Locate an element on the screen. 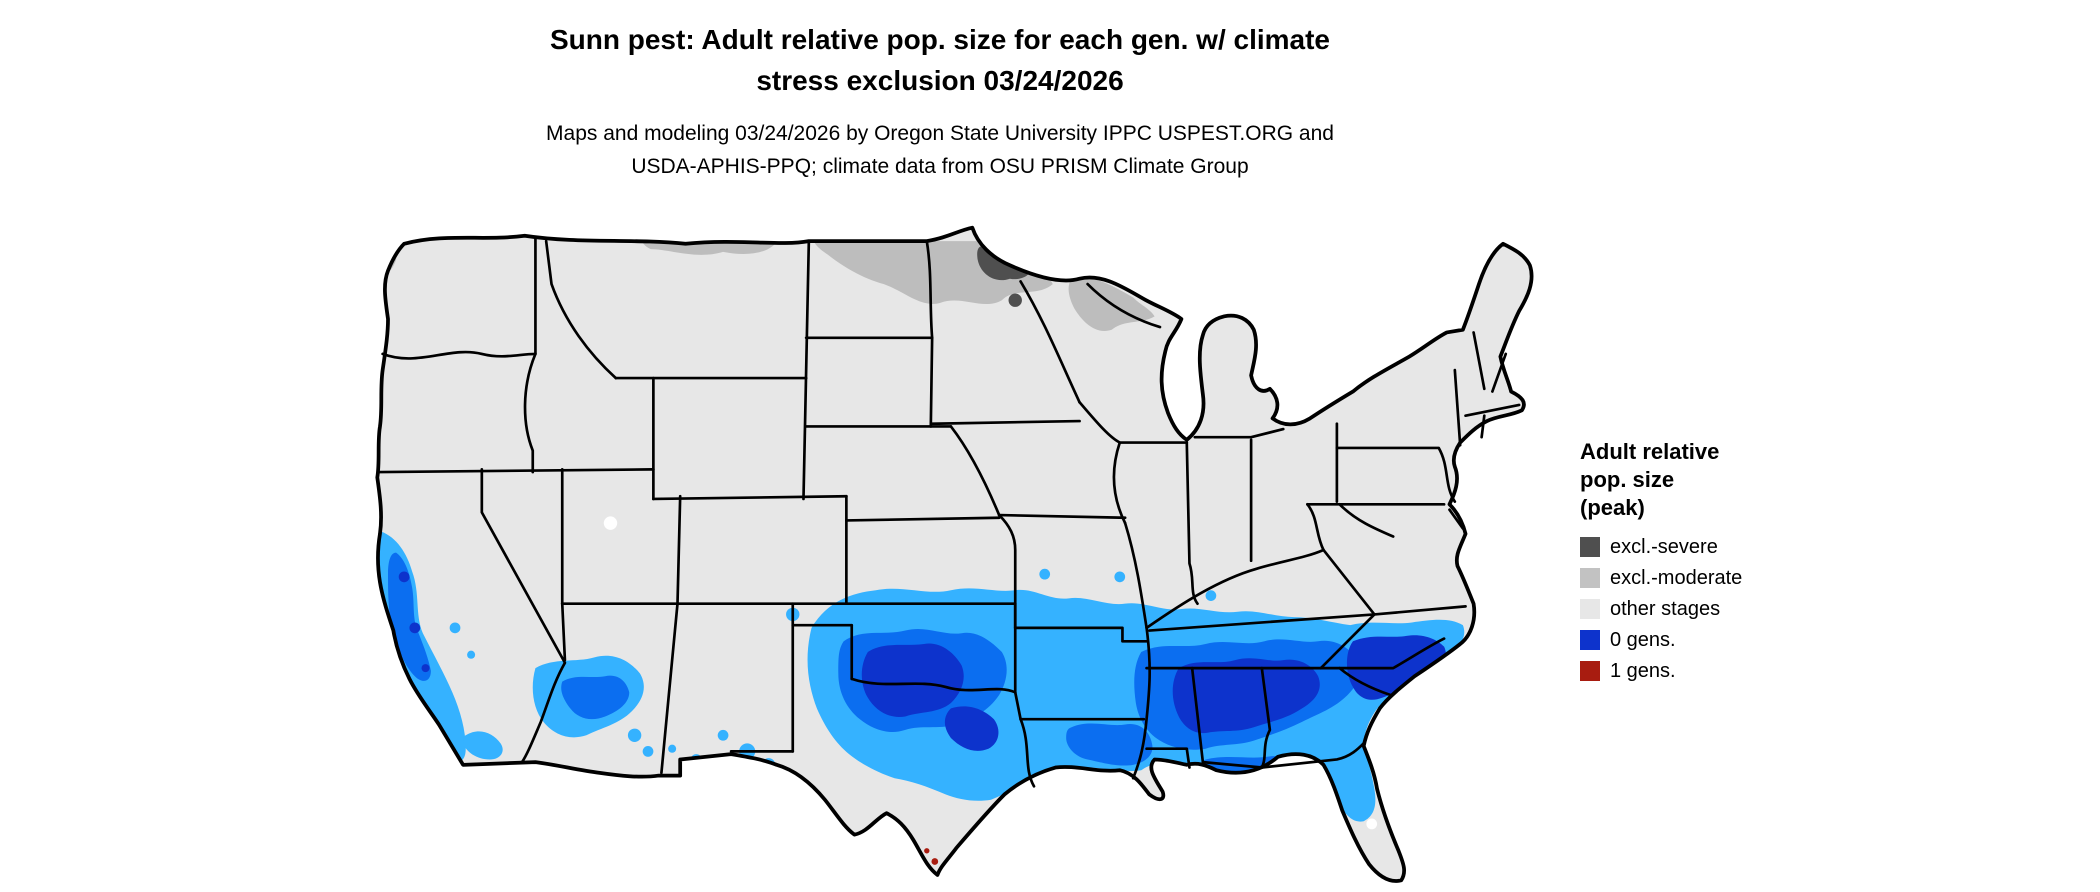 This screenshot has width=2100, height=892. legend-label: excl.-moderate is located at coordinates (1676, 577).